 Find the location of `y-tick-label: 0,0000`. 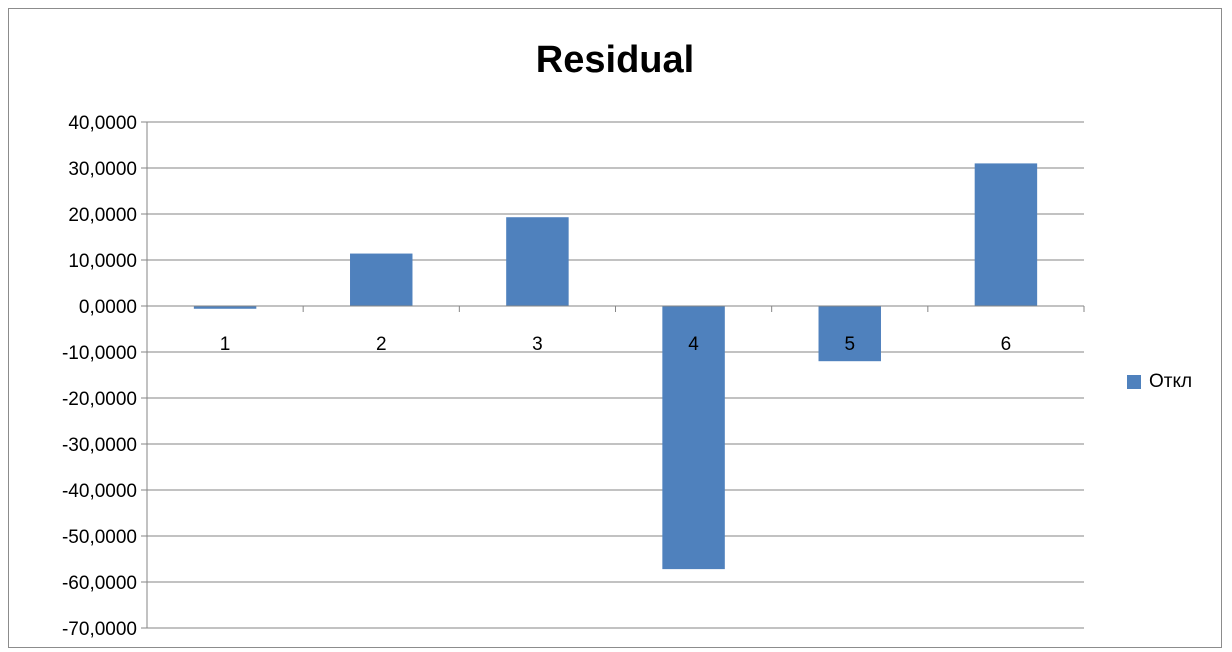

y-tick-label: 0,0000 is located at coordinates (108, 307).